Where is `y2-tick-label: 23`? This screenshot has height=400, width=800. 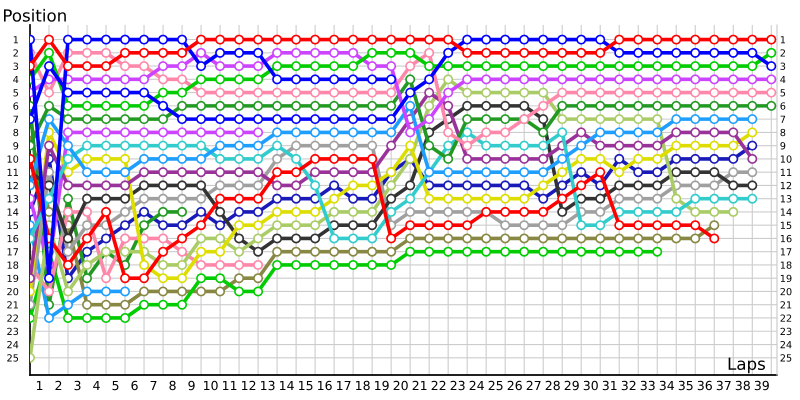 y2-tick-label: 23 is located at coordinates (786, 332).